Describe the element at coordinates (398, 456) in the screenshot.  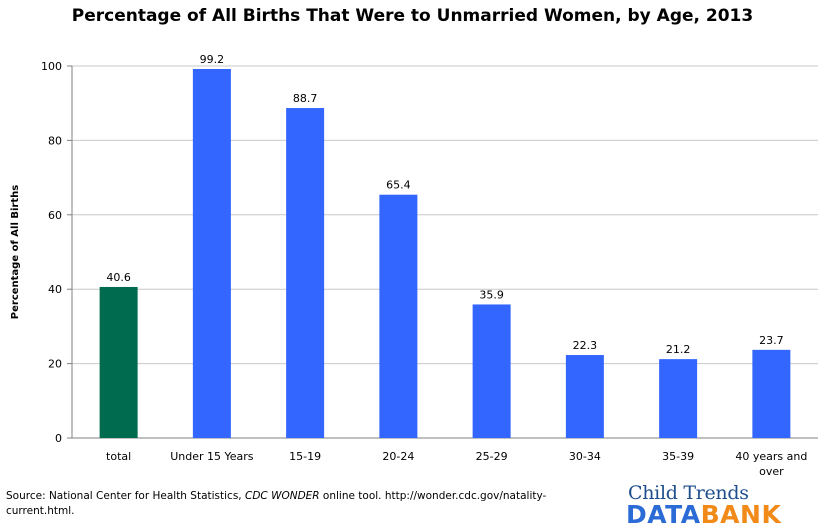
I see `x-tick-label: 20-24` at that location.